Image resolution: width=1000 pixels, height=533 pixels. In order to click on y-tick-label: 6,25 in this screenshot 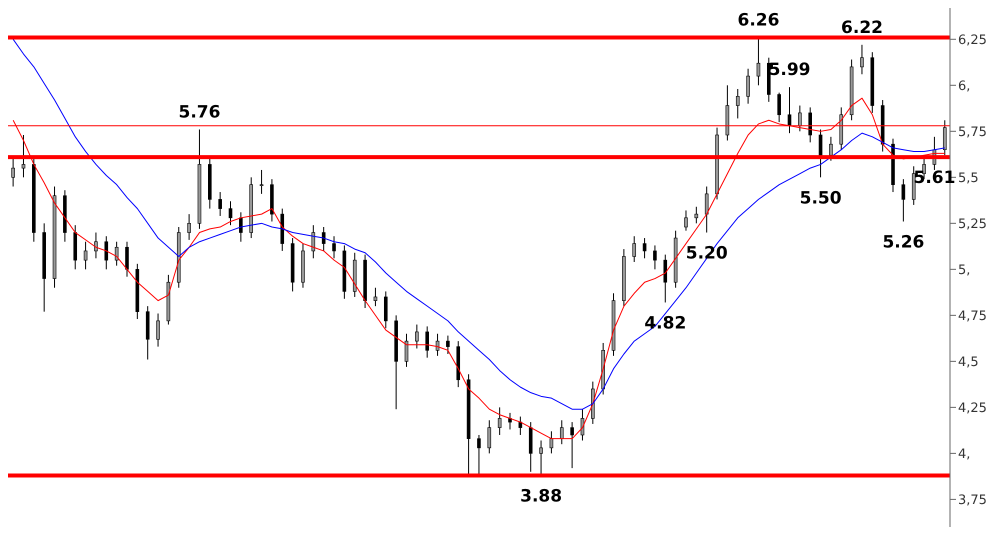, I will do `click(972, 40)`.